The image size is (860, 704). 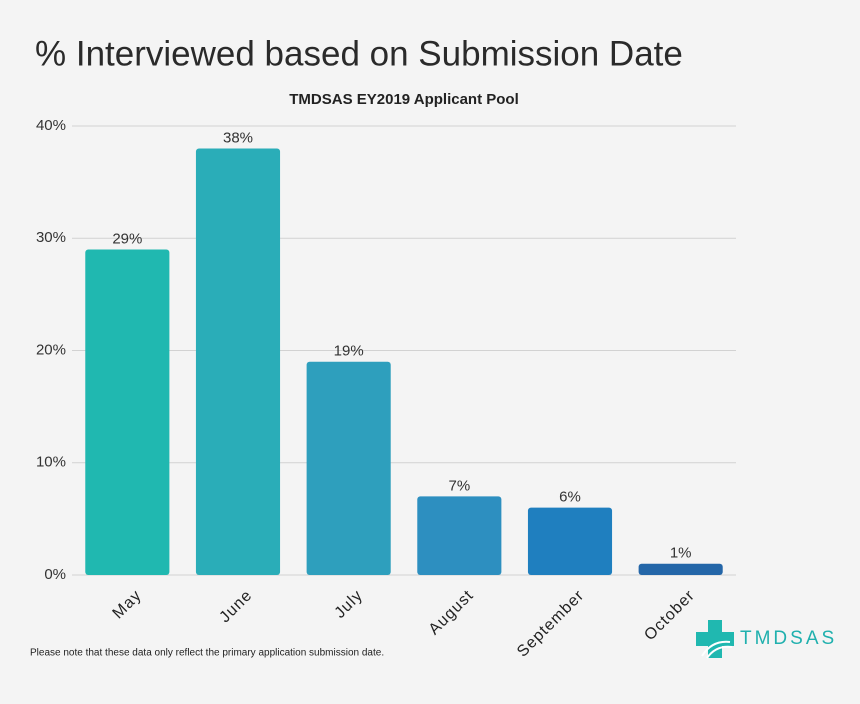 I want to click on value-label: 7%, so click(x=459, y=485).